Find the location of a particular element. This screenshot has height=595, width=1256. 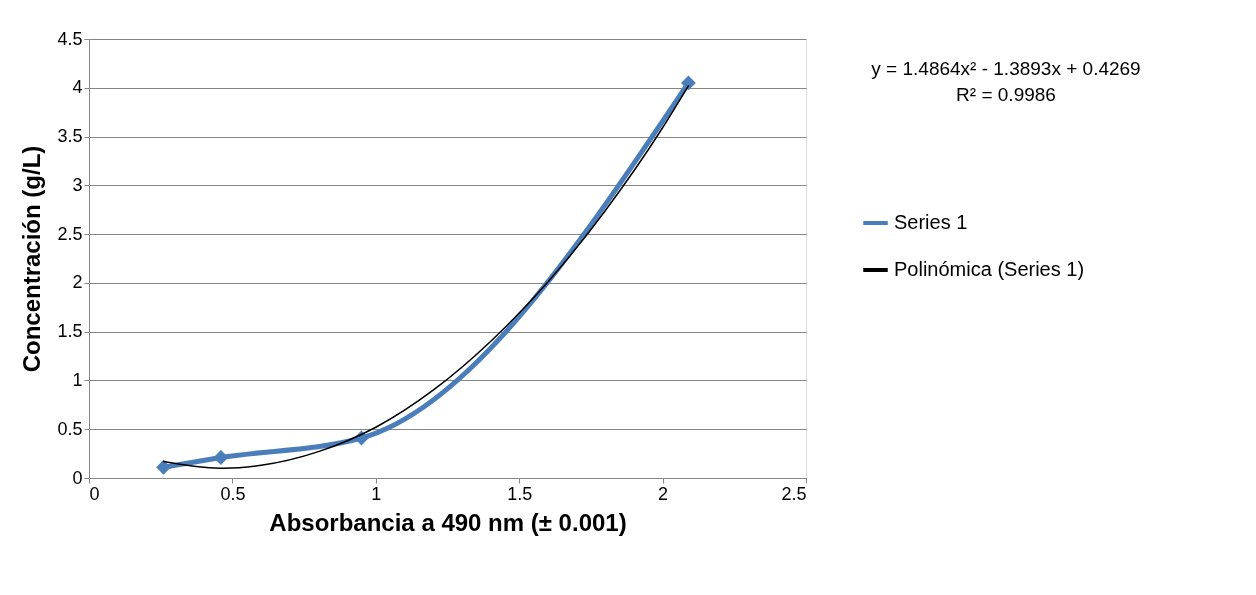

y-tick-label: 0 is located at coordinates (77, 477).